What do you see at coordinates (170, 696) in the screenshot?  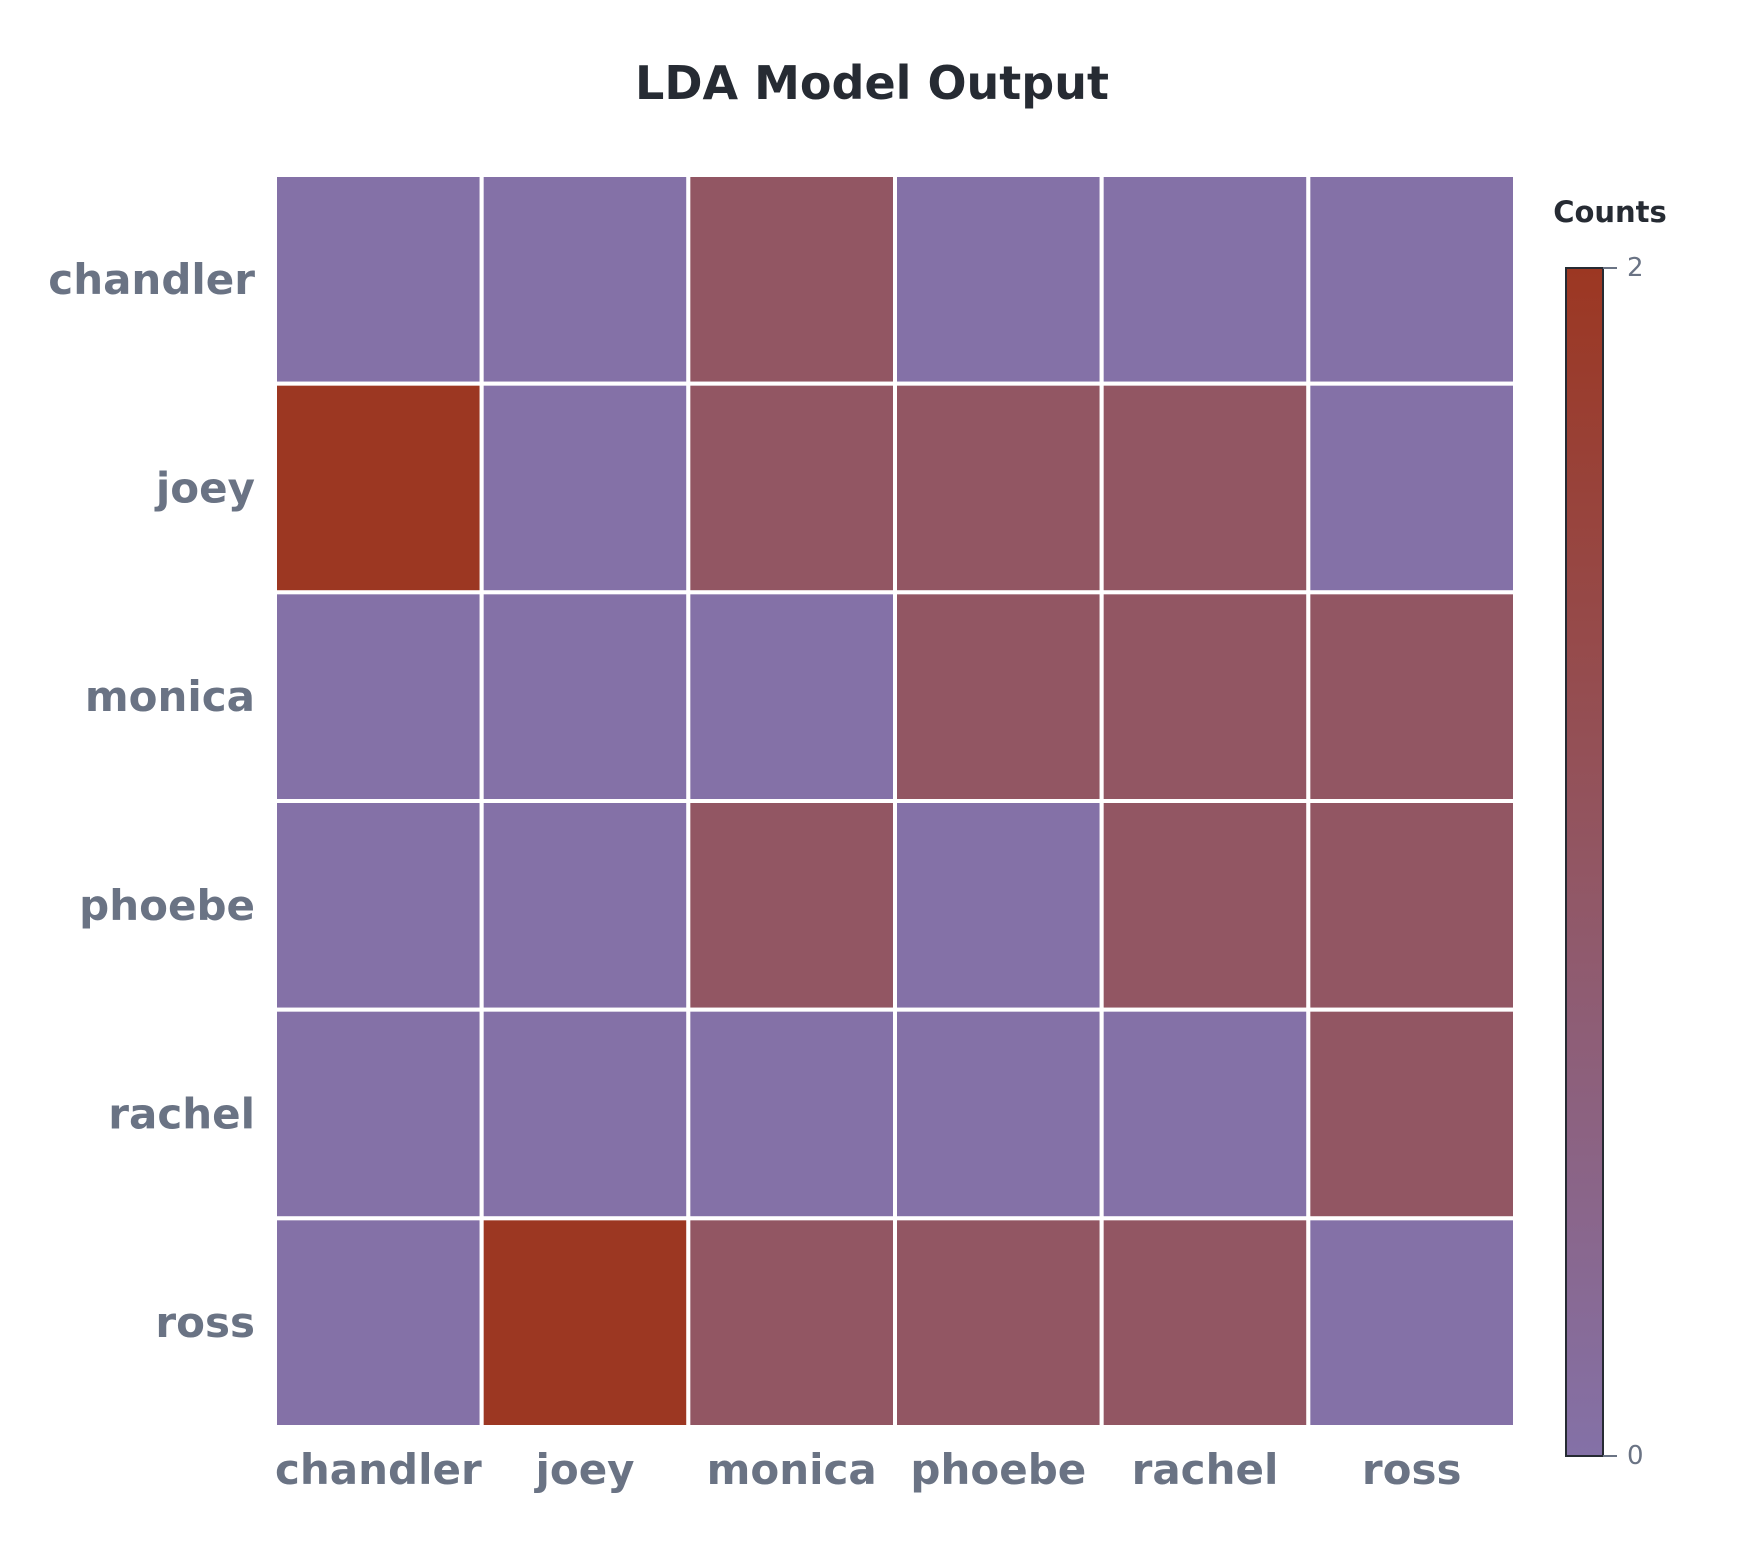 I see `y-tick-label-monica: monica` at bounding box center [170, 696].